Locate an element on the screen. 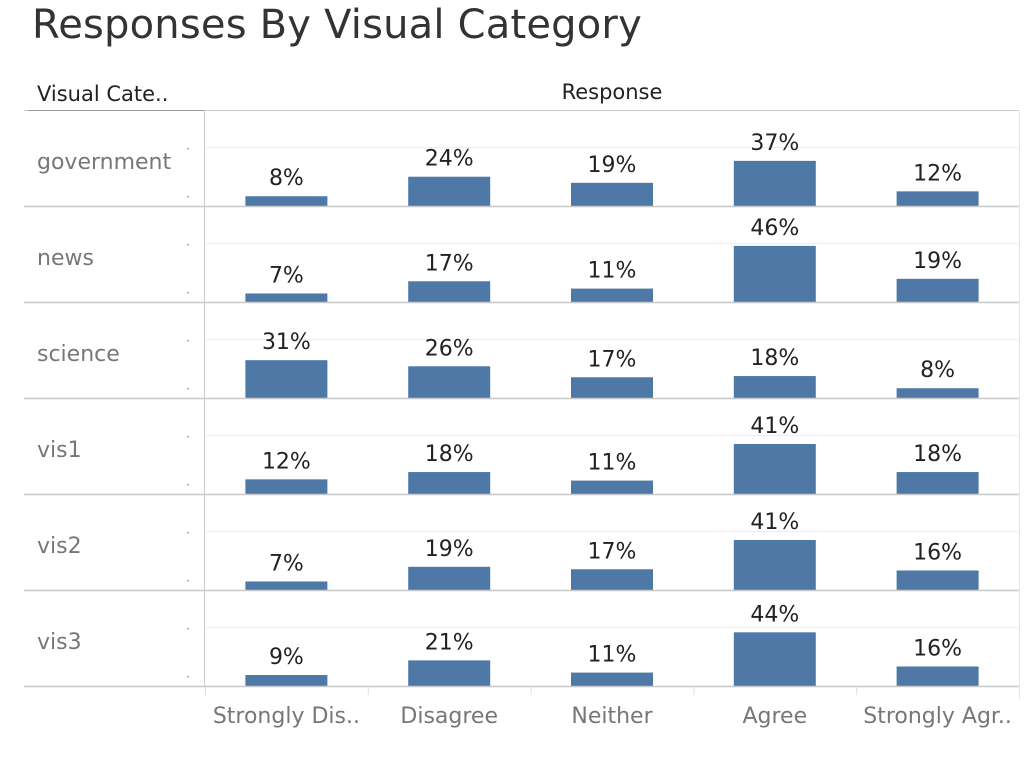  row-label-vis3: vis3 is located at coordinates (59, 642).